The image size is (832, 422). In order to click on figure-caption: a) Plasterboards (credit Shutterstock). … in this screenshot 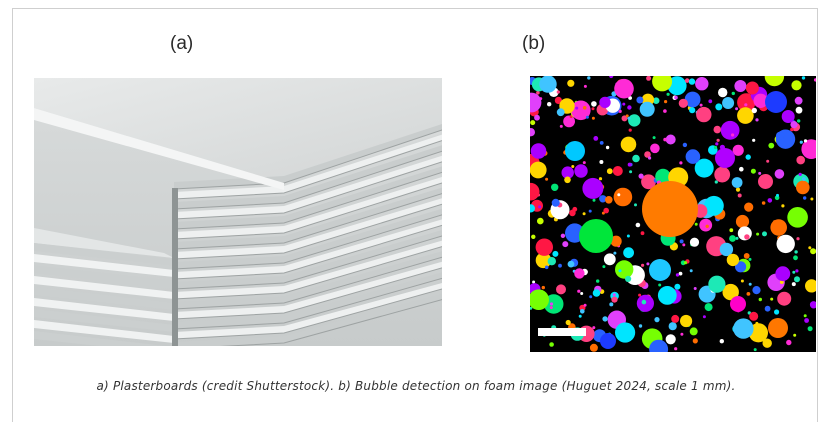, I will do `click(416, 386)`.